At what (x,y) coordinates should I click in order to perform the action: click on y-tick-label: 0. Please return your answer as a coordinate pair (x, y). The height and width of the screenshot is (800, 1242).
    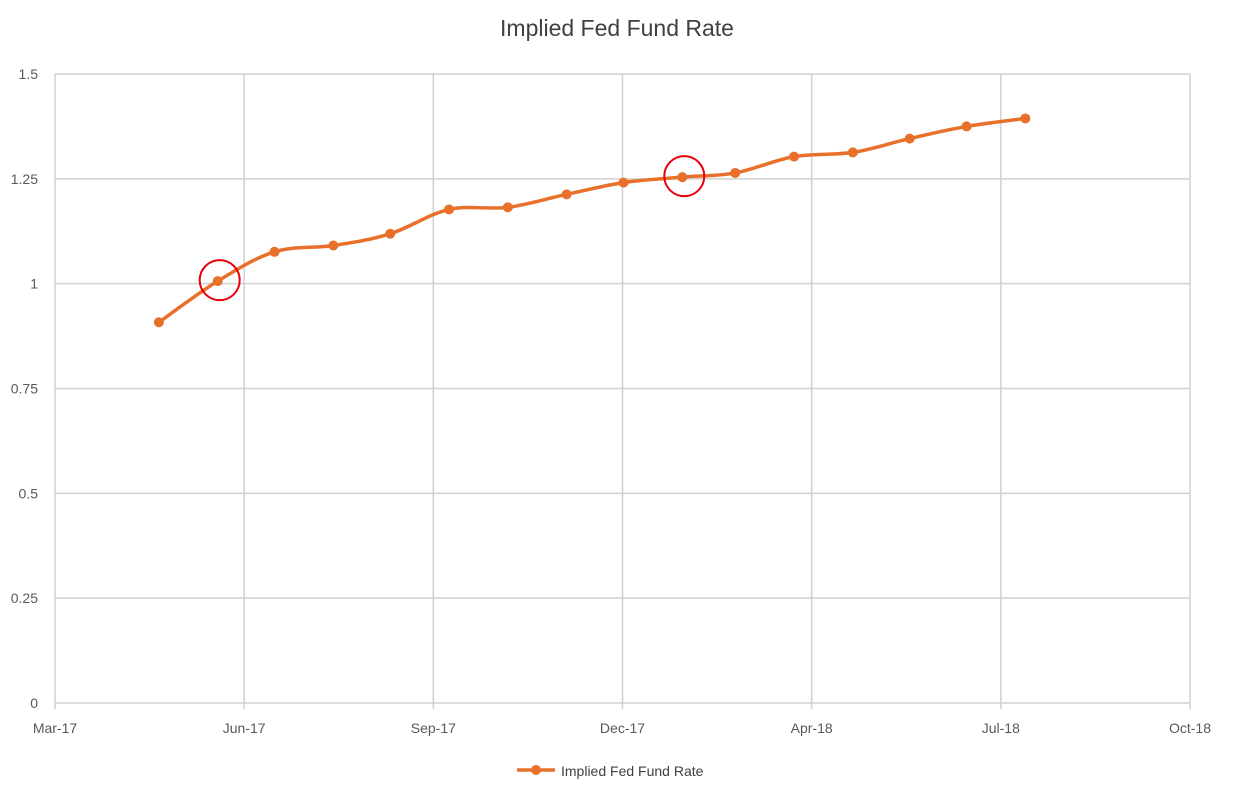
    Looking at the image, I should click on (34, 703).